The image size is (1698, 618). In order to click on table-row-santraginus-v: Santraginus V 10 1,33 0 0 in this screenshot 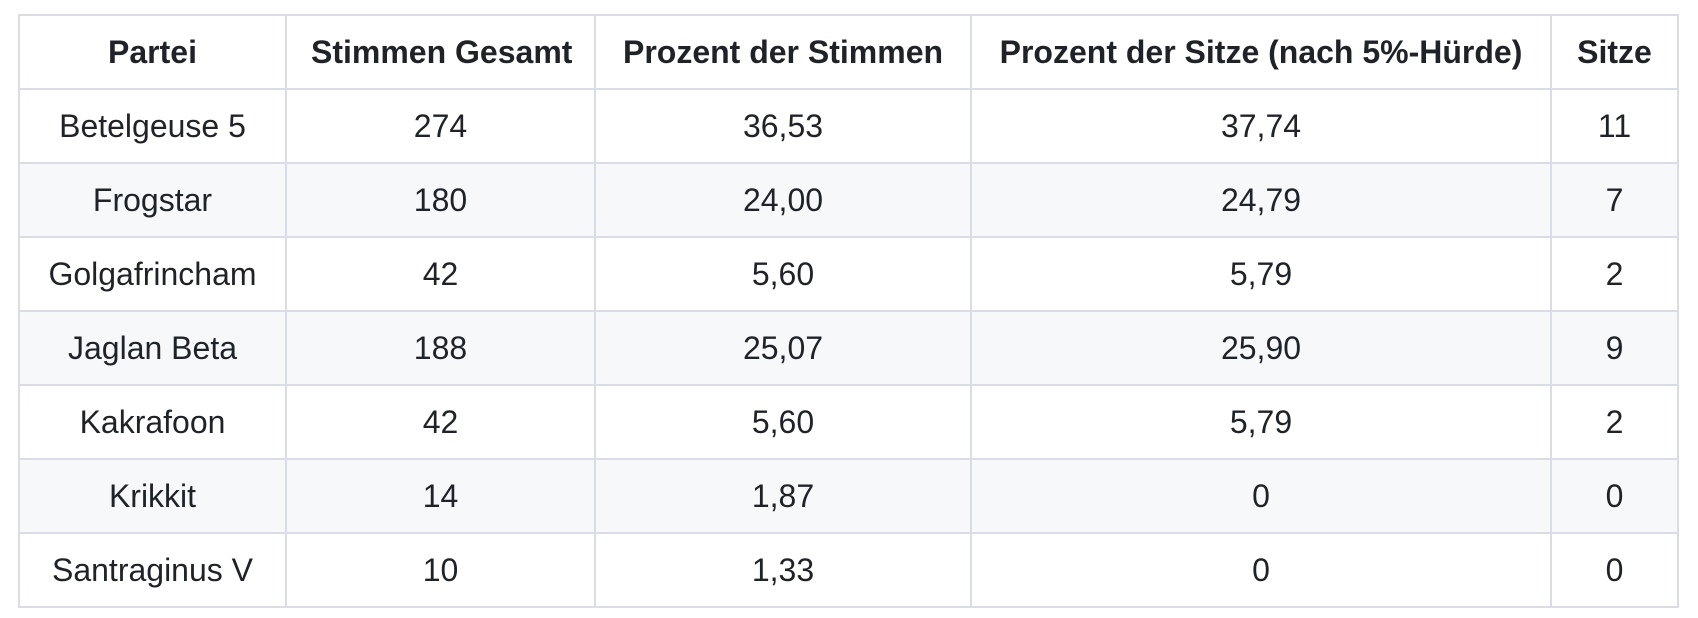, I will do `click(848, 570)`.